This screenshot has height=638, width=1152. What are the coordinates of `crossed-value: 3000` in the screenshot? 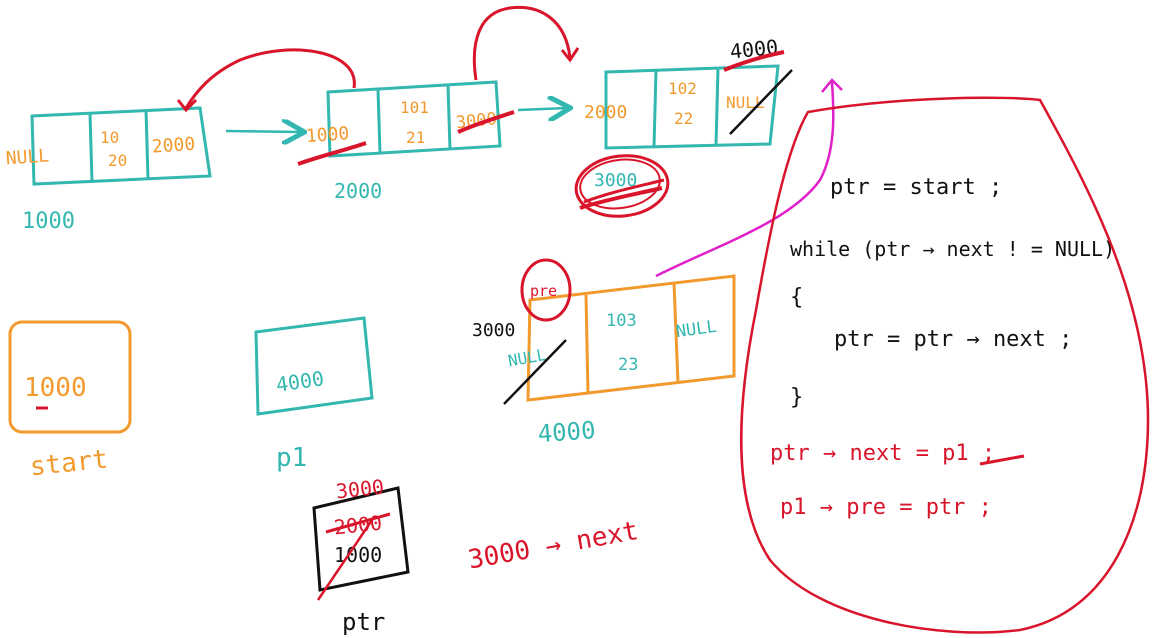 It's located at (622, 186).